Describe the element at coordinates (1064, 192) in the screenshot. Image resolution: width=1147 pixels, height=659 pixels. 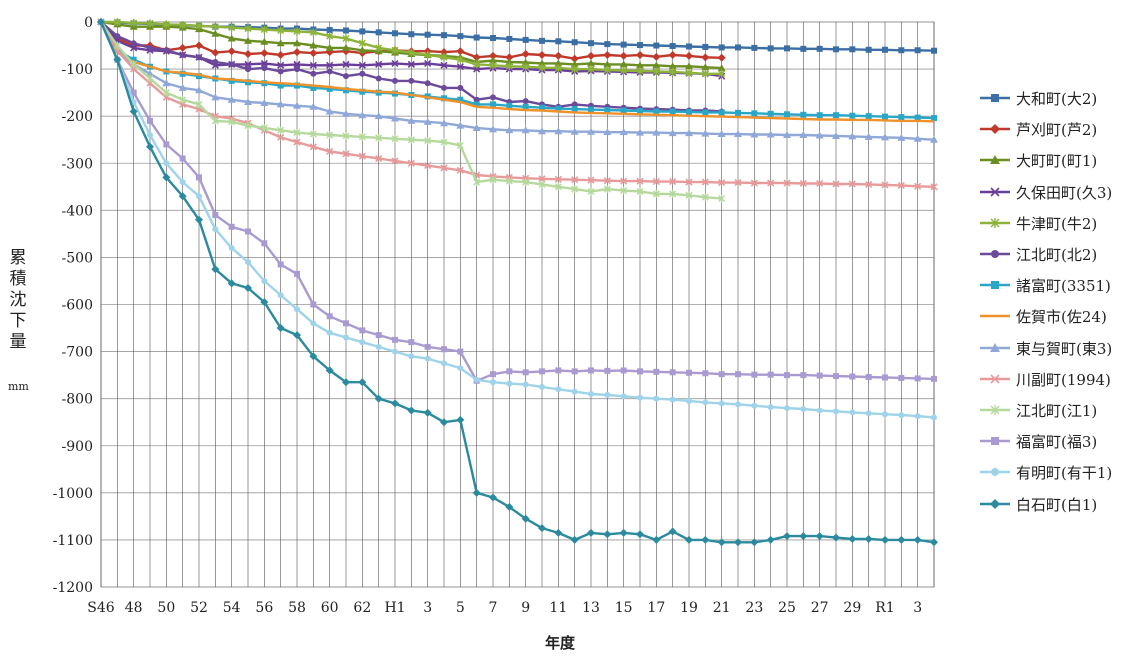
I see `legend-label: 久保田町(久3)` at that location.